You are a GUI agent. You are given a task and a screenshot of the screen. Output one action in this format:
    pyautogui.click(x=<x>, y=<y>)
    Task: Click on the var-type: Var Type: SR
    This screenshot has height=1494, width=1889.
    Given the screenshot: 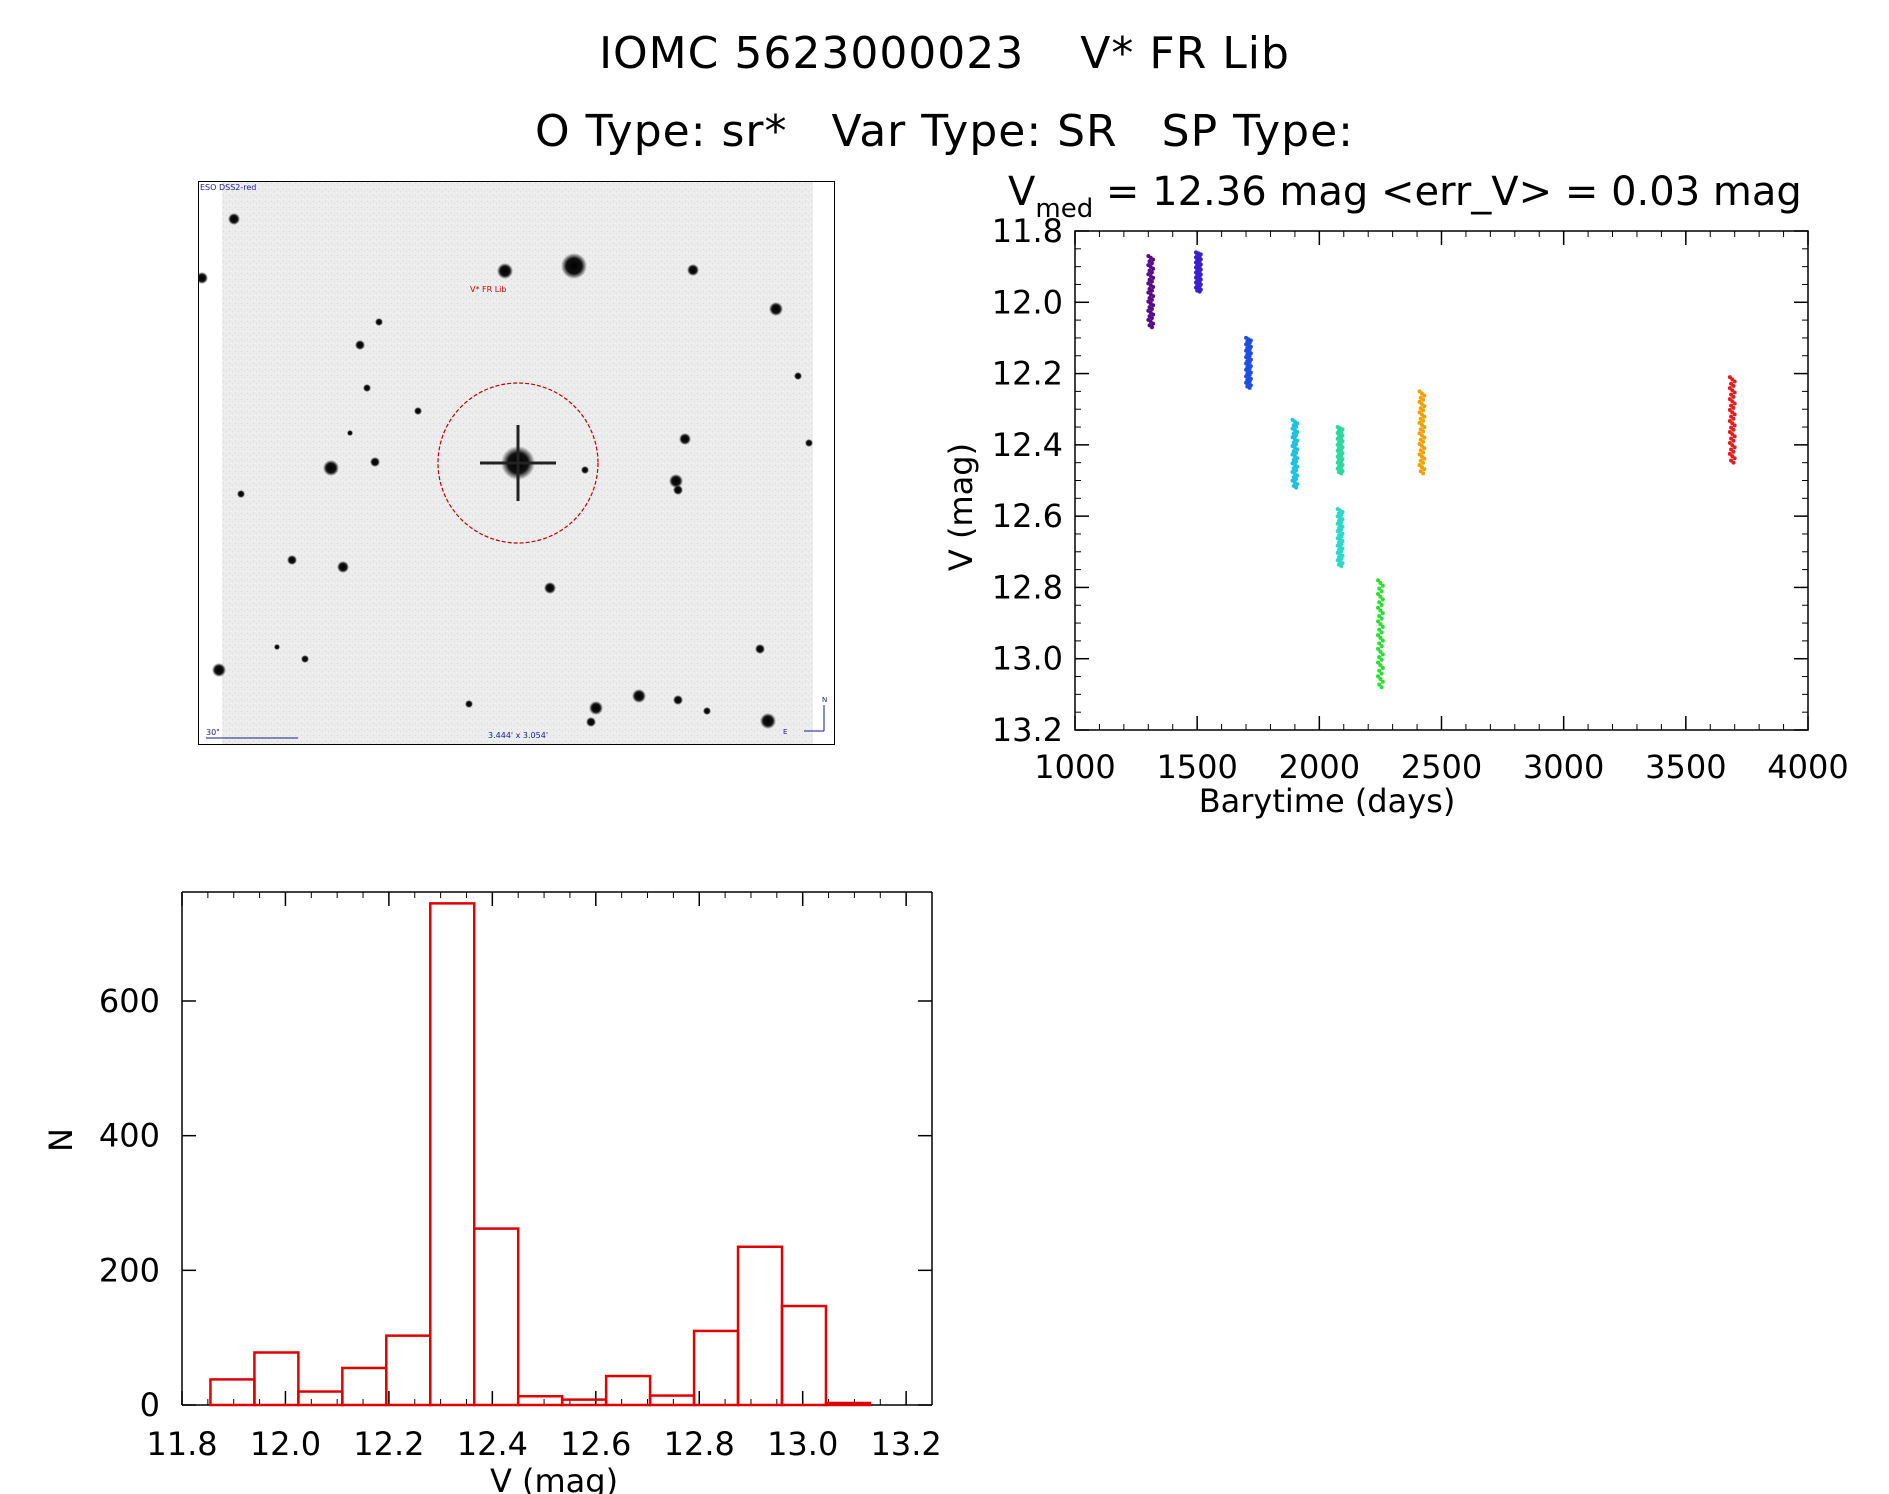 What is the action you would take?
    pyautogui.click(x=974, y=131)
    